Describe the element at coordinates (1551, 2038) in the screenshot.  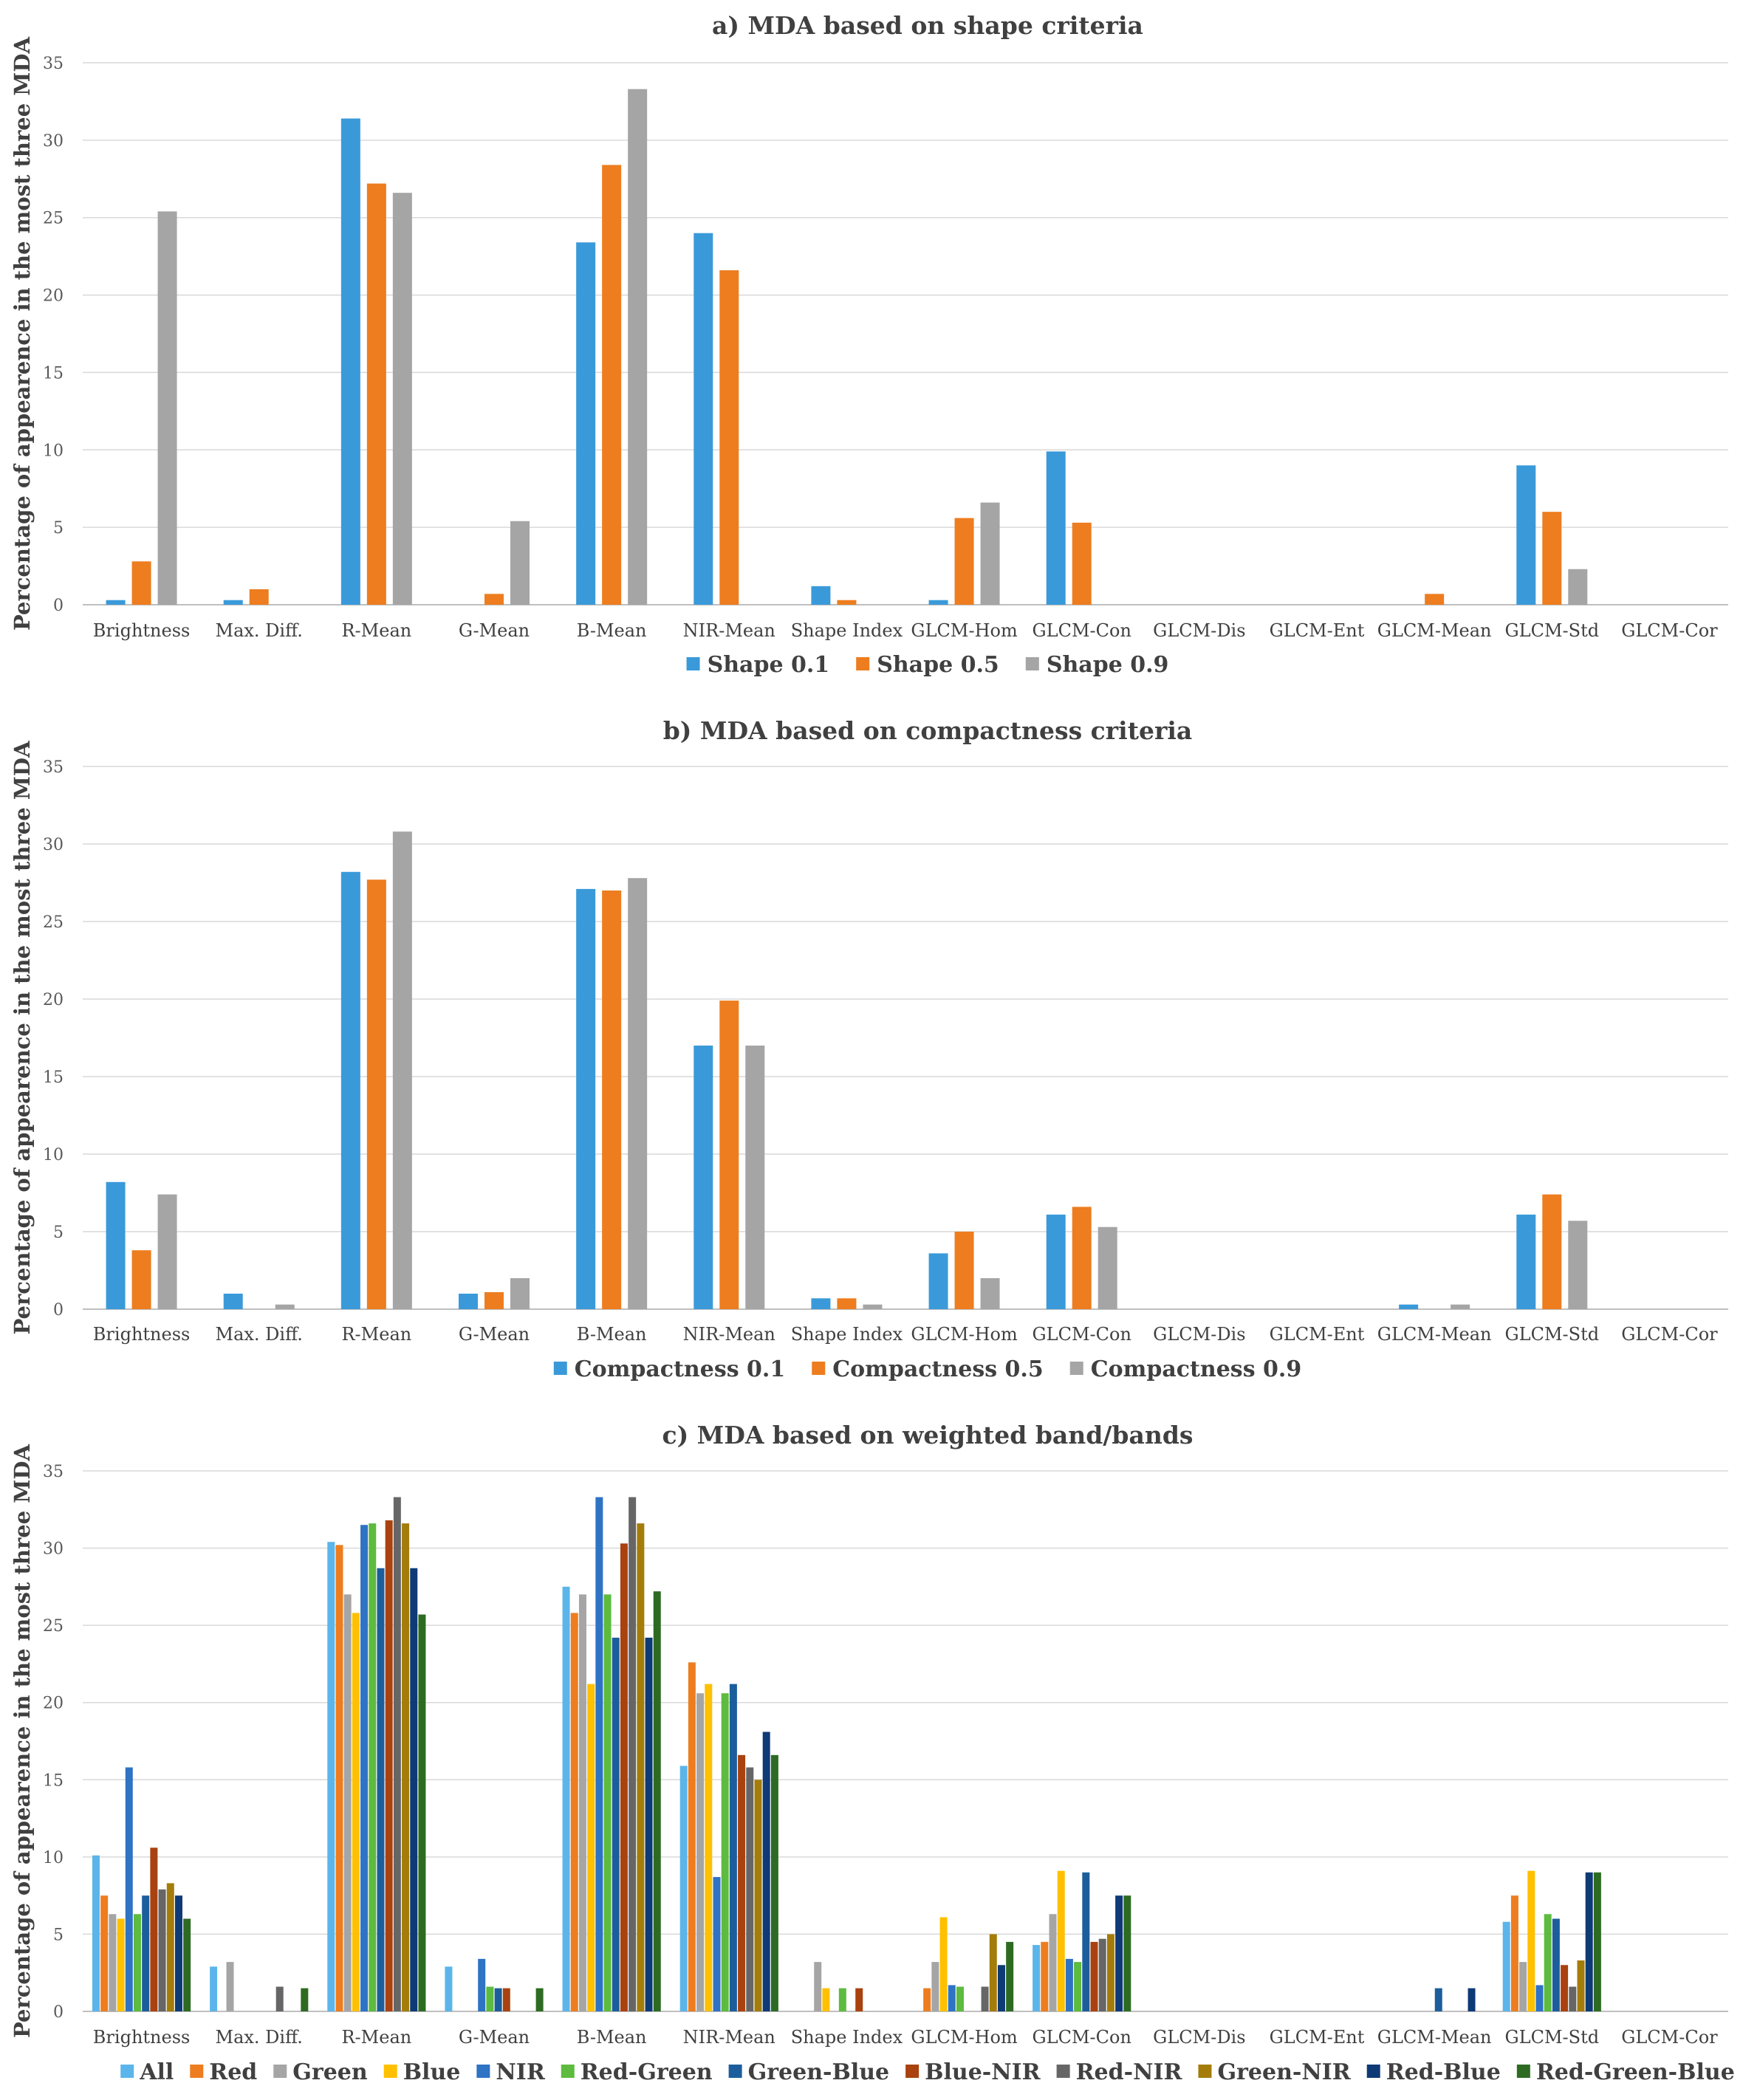
I see `x-tick-label: GLCM-Std` at that location.